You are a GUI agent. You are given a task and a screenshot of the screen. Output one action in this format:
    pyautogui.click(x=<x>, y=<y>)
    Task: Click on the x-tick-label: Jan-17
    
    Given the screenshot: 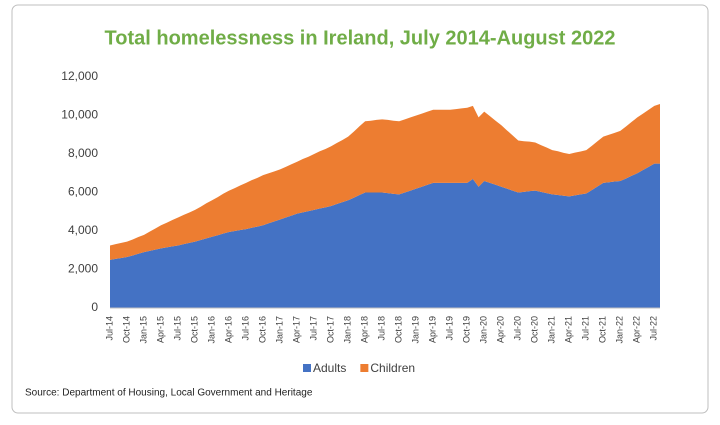 What is the action you would take?
    pyautogui.click(x=279, y=330)
    